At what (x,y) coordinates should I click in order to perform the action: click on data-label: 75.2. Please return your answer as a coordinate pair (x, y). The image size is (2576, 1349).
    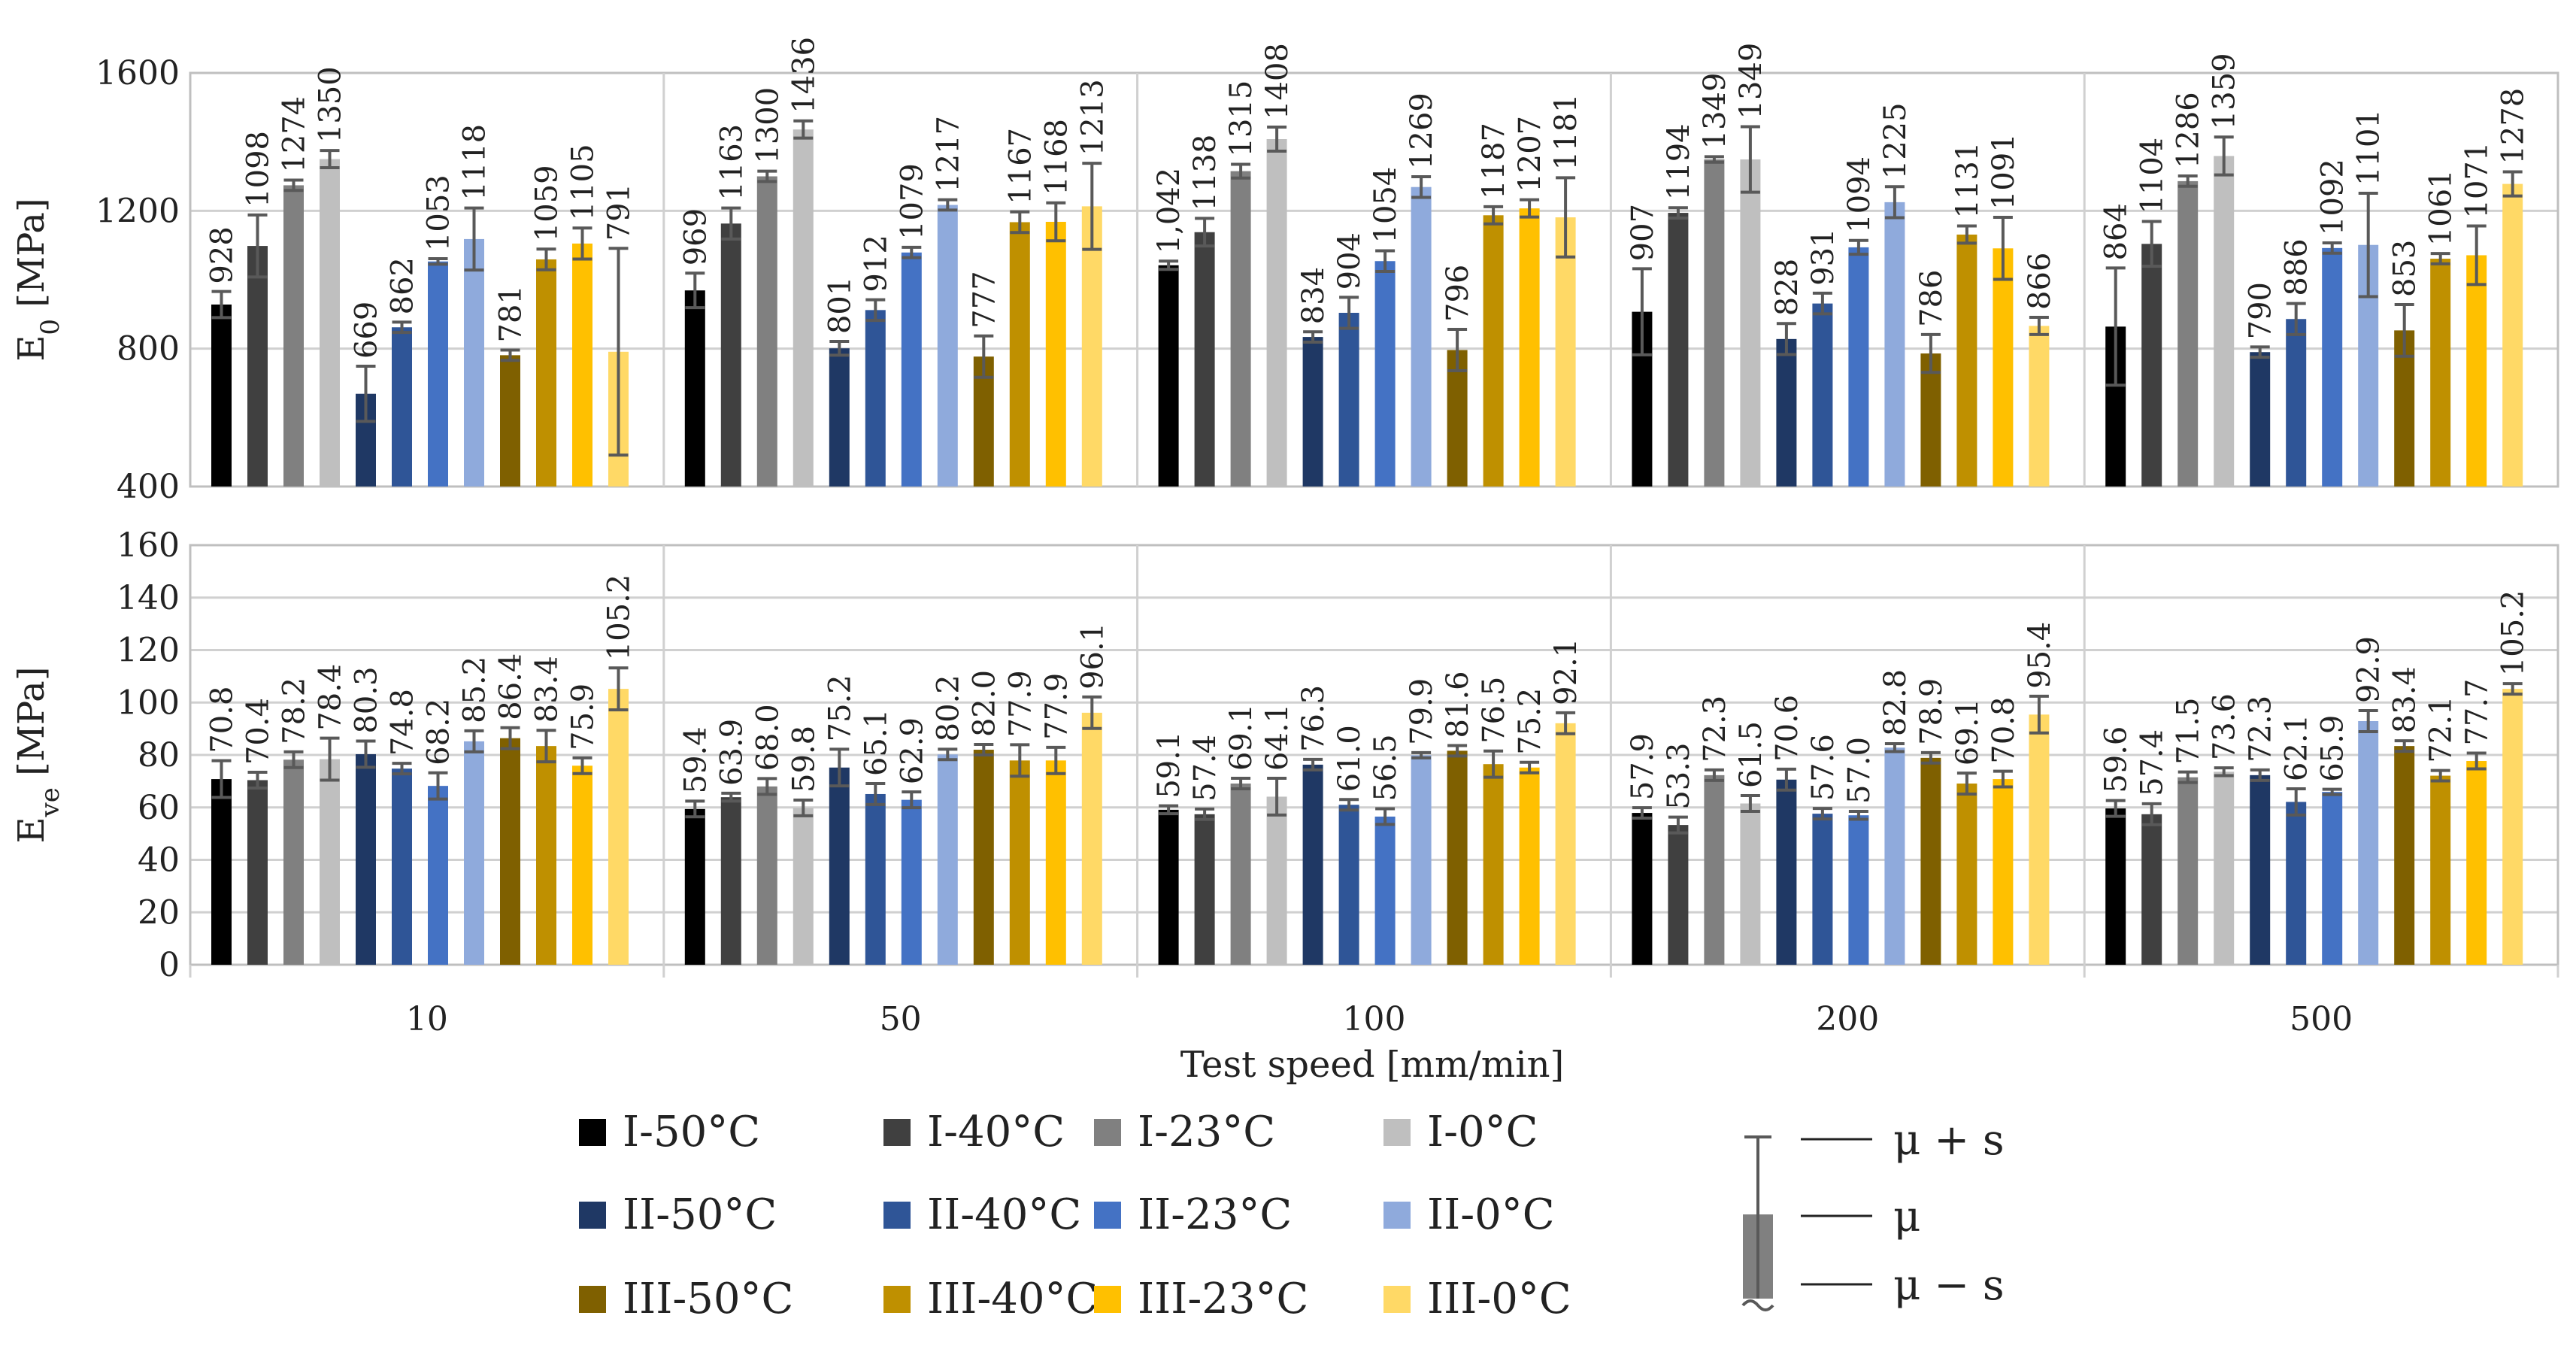
    Looking at the image, I should click on (840, 707).